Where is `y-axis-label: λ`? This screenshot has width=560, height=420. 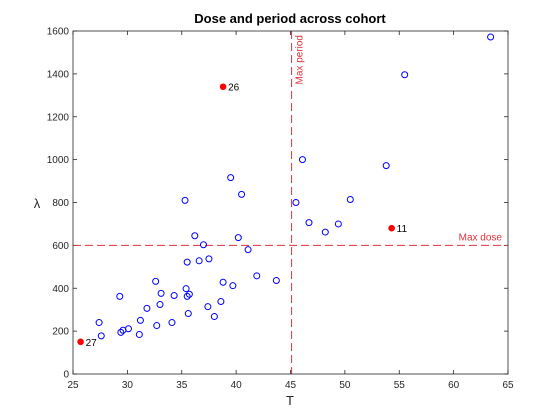
y-axis-label: λ is located at coordinates (37, 203).